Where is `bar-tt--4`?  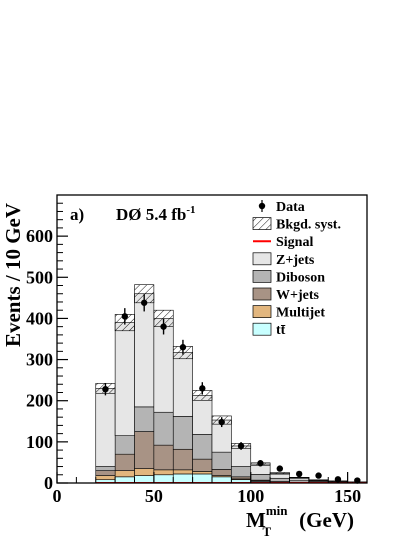
bar-tt--4 is located at coordinates (182, 478).